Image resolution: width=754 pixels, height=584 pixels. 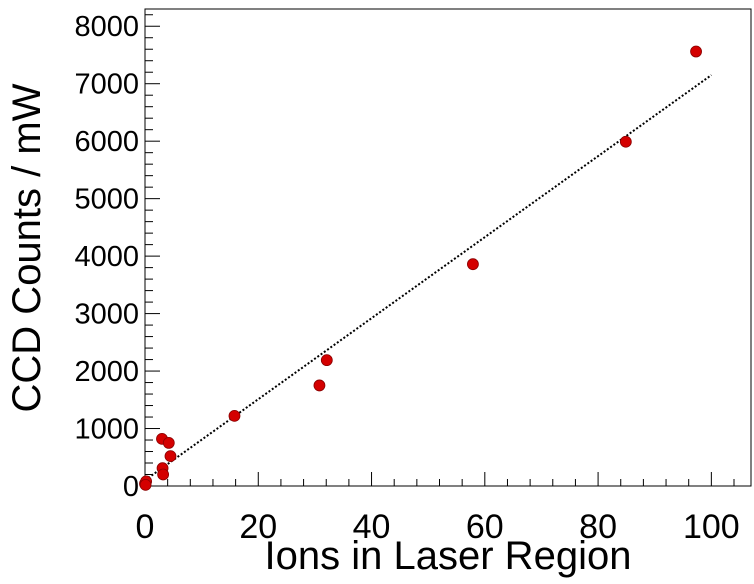 I want to click on x-axis-ticks, so click(x=439, y=479).